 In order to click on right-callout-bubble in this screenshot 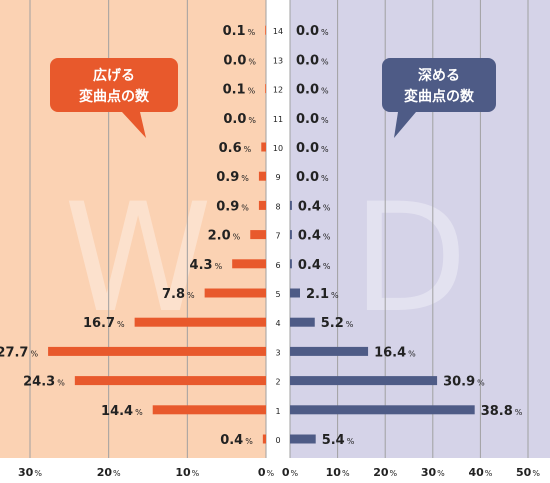, I will do `click(439, 98)`.